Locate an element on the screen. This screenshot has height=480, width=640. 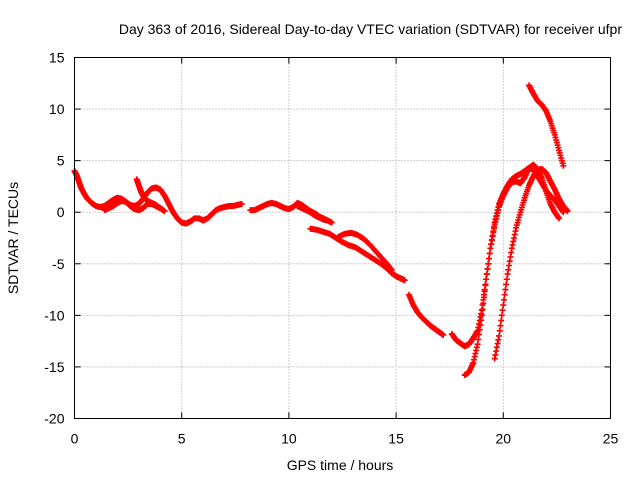
series-arc12 is located at coordinates (546, 125).